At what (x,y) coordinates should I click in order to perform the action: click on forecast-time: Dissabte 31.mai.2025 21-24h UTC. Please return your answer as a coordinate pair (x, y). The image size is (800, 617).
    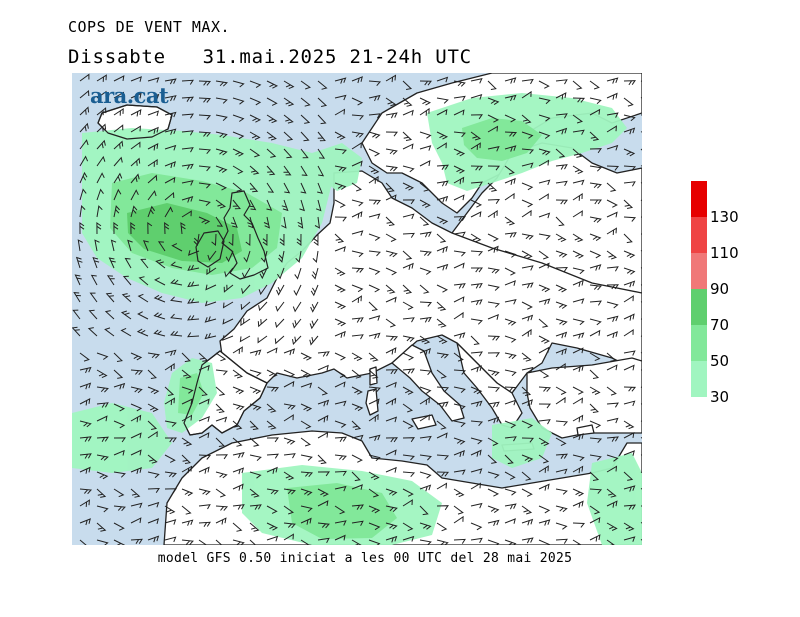
    Looking at the image, I should click on (270, 57).